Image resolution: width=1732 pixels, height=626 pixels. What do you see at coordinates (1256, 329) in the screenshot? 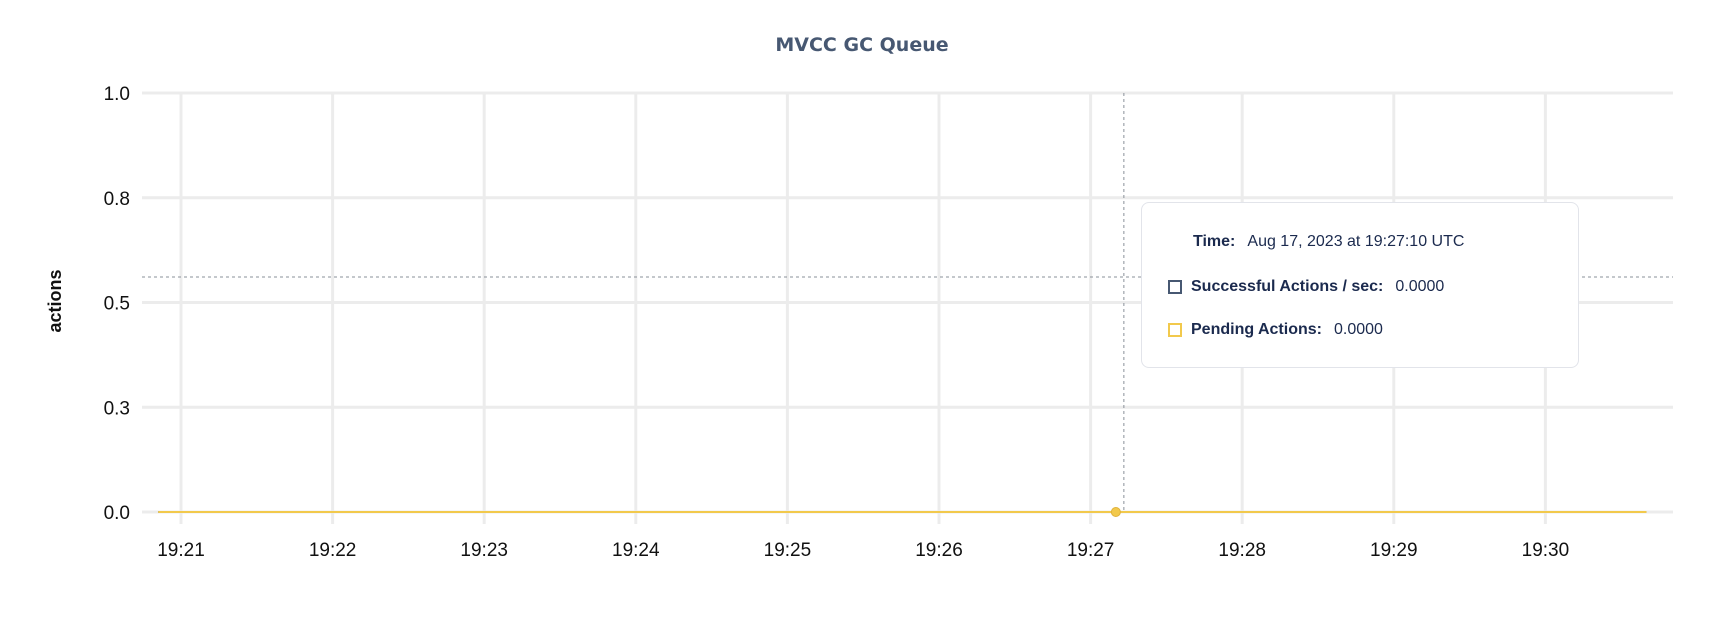
I see `tooltip-pending-label: Pending Actions:` at bounding box center [1256, 329].